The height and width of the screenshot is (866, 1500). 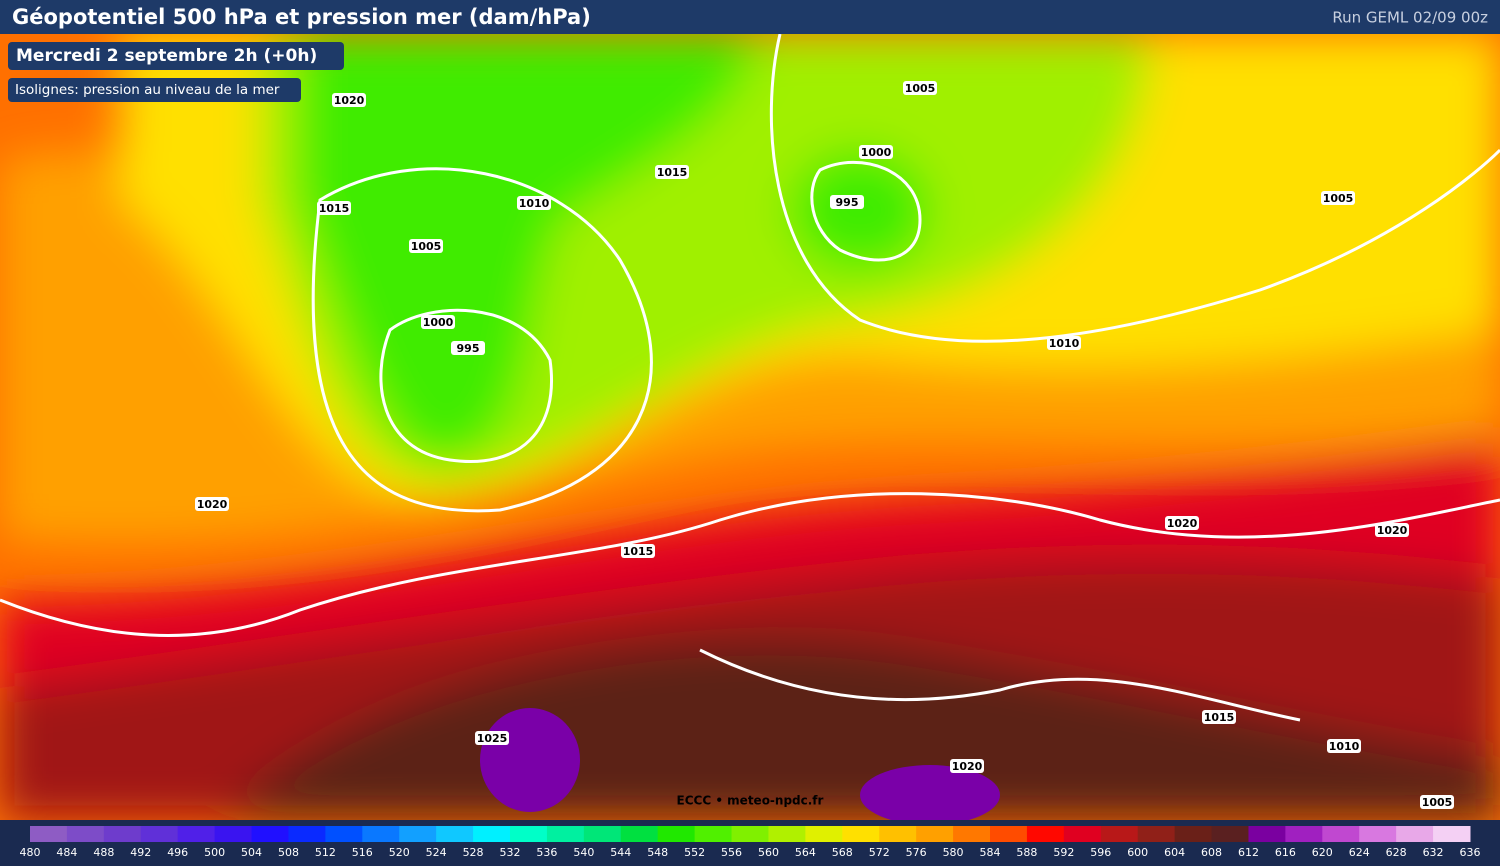 I want to click on colorbar-label: 556, so click(x=731, y=852).